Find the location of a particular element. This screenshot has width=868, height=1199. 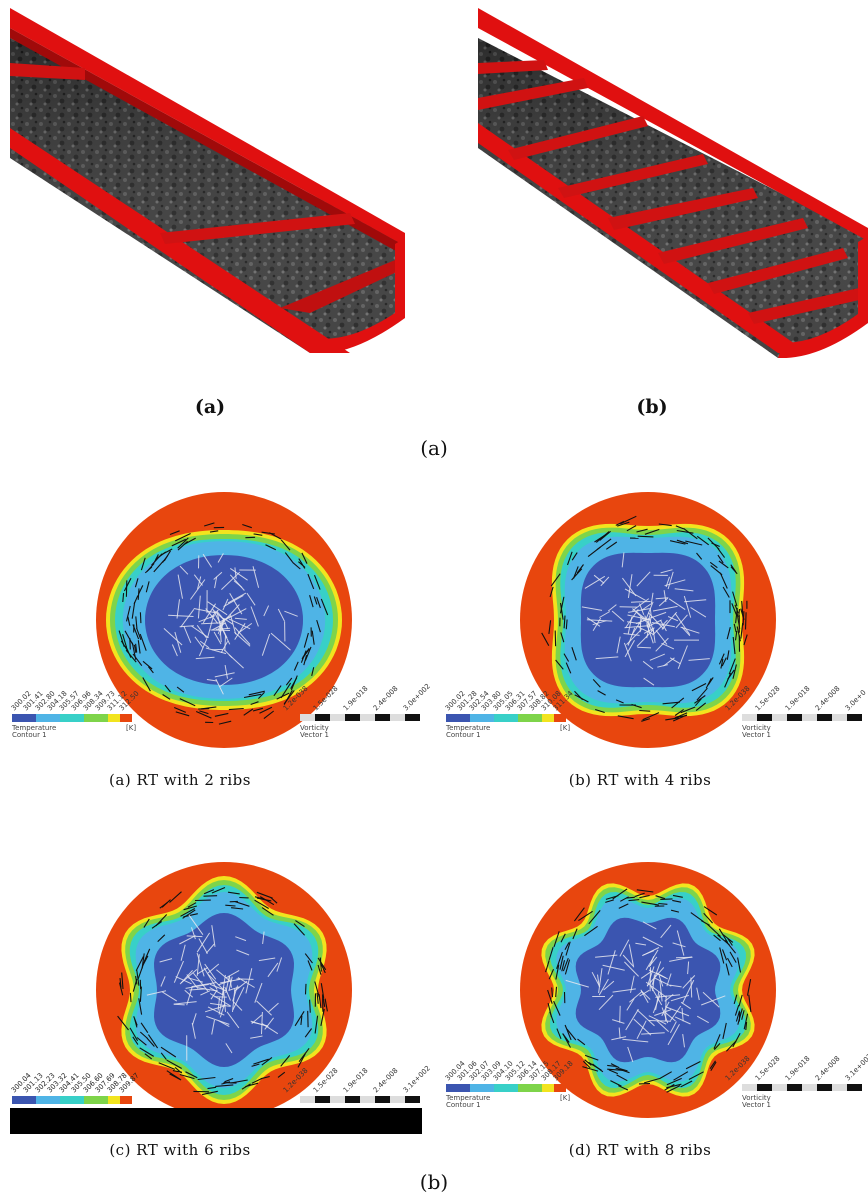

panel-a-legend-title: Temperature is located at coordinates (33, 728).